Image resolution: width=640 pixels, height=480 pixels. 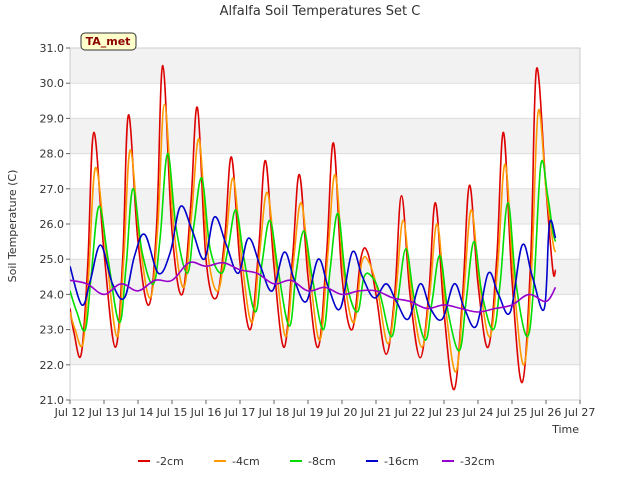 I want to click on ta-met-badge: TA_met, so click(x=108, y=41).